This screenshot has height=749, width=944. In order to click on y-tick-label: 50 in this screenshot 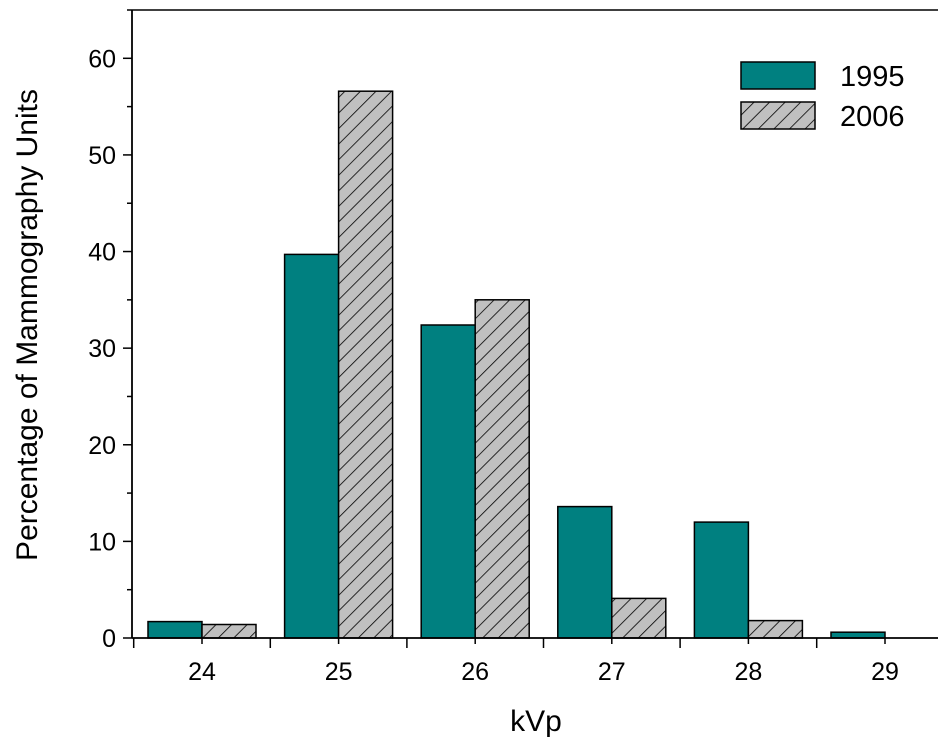, I will do `click(102, 156)`.